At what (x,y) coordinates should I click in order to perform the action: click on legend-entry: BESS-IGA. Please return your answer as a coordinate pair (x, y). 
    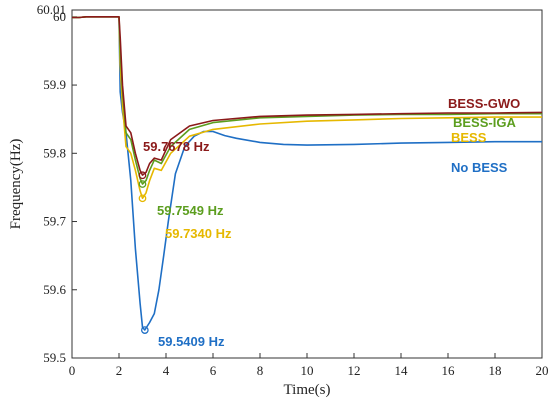
    Looking at the image, I should click on (484, 122).